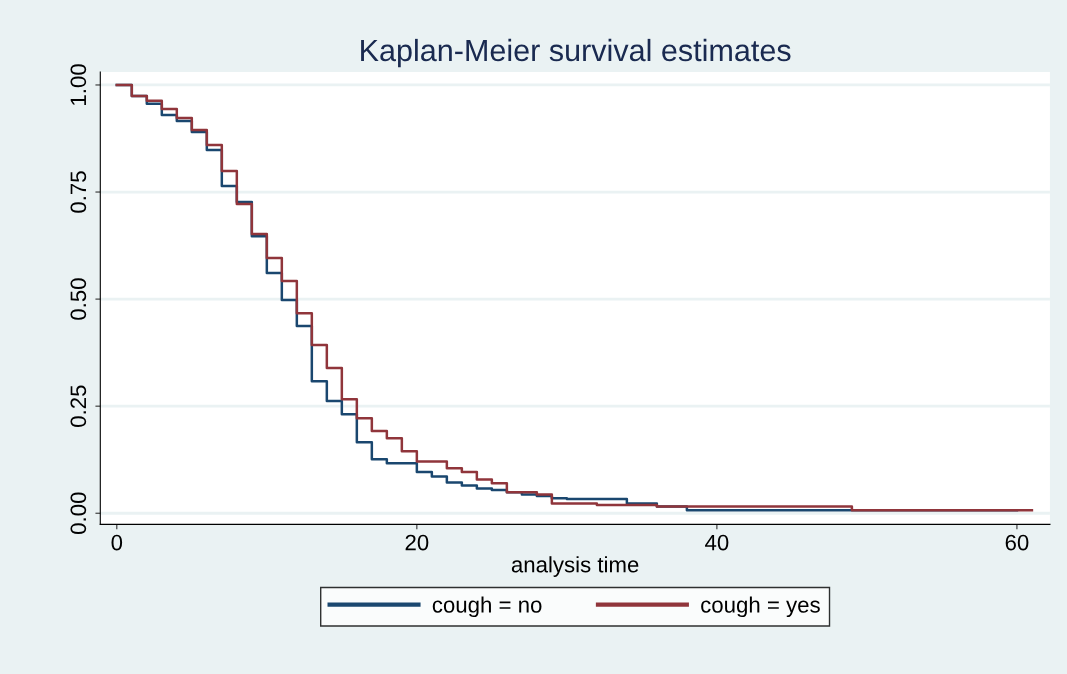 This screenshot has width=1067, height=674. What do you see at coordinates (487, 607) in the screenshot?
I see `legend-label: cough = no` at bounding box center [487, 607].